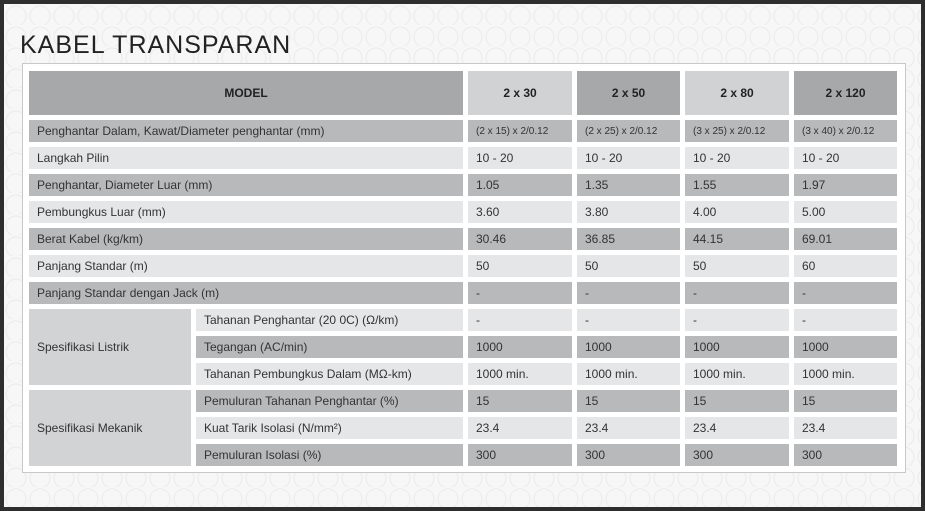 The height and width of the screenshot is (511, 925). Describe the element at coordinates (737, 131) in the screenshot. I see `row-value: (3 x 25) x 2/0.12` at that location.